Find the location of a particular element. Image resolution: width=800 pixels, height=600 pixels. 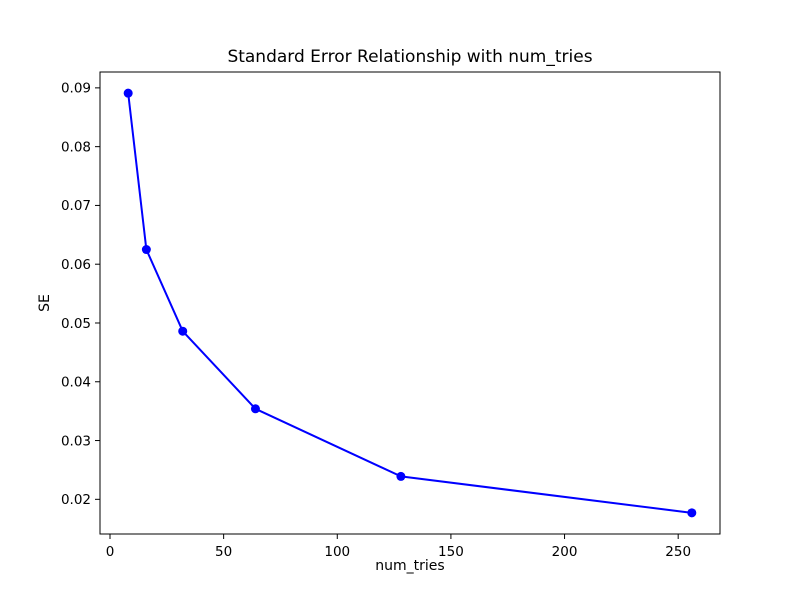

y-tick-label: 0.05 is located at coordinates (76, 324).